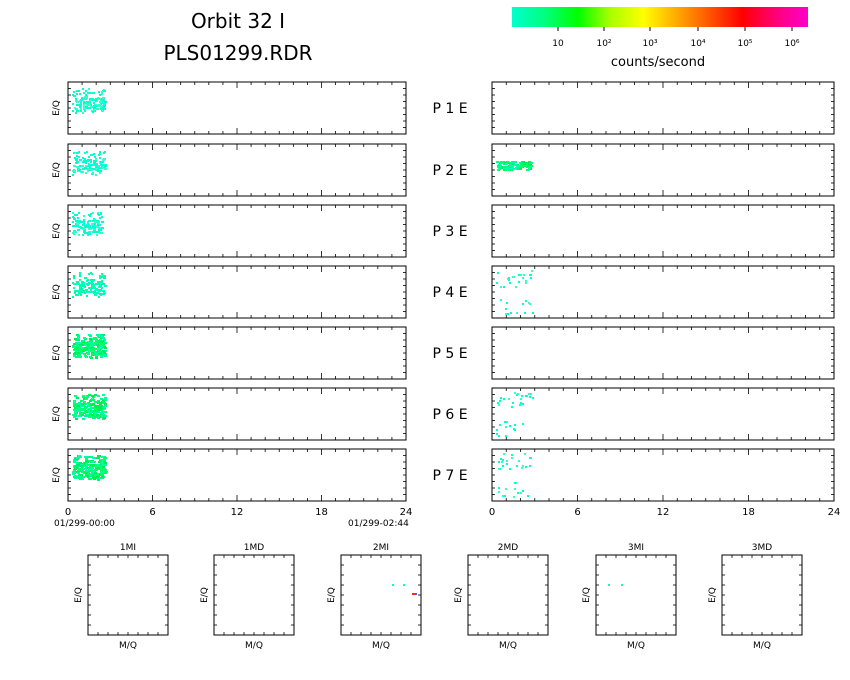 The image size is (850, 680). Describe the element at coordinates (237, 512) in the screenshot. I see `x-tick-label: 12` at that location.